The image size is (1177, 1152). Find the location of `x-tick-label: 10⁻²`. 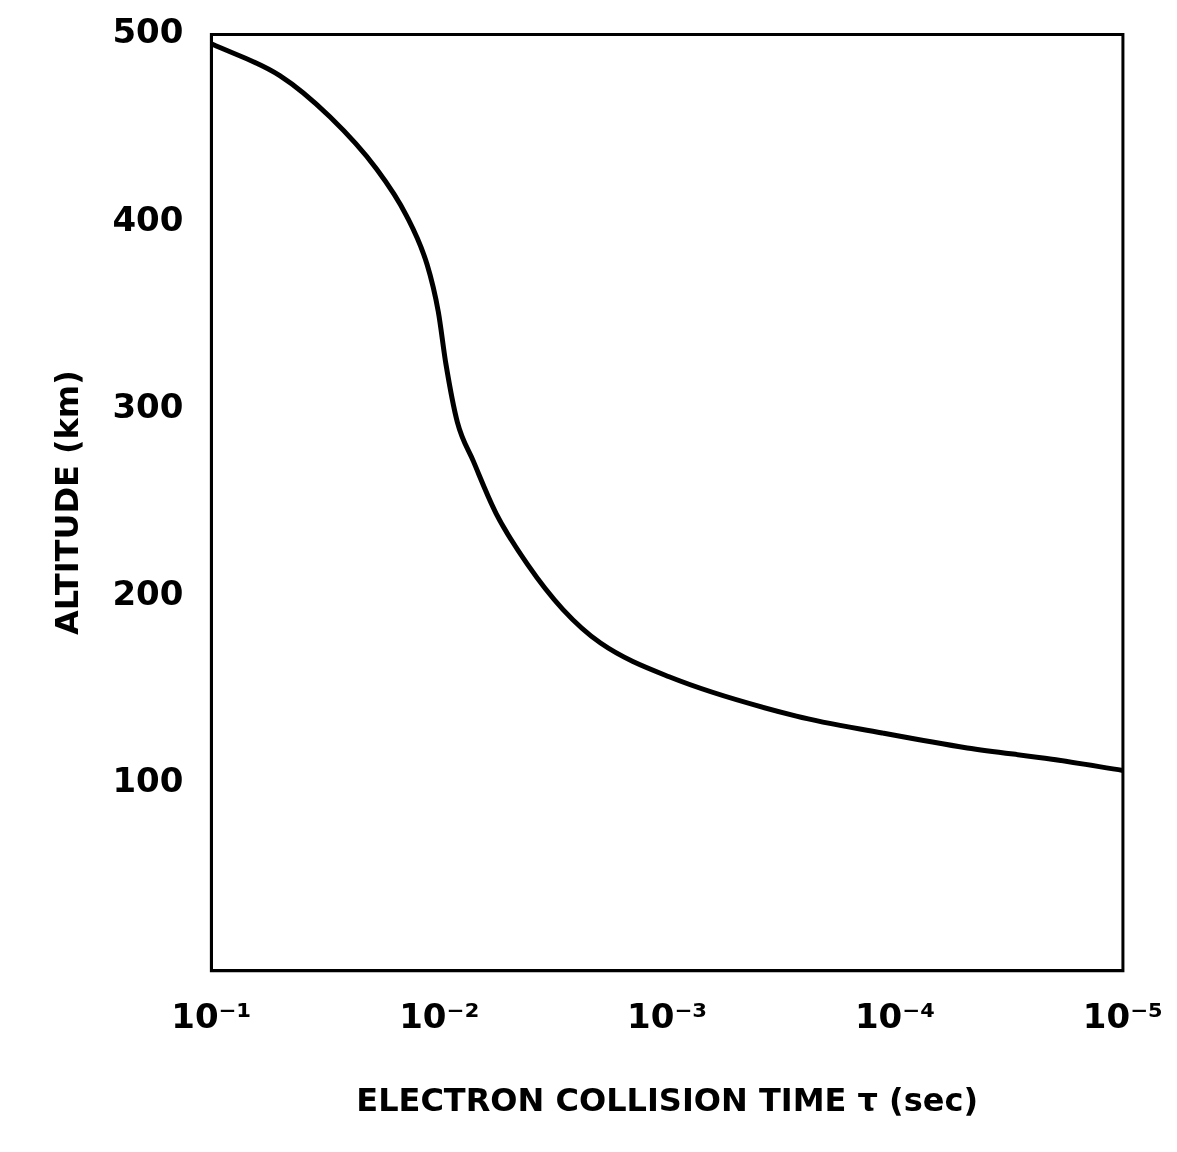

x-tick-label: 10⁻² is located at coordinates (439, 1016).